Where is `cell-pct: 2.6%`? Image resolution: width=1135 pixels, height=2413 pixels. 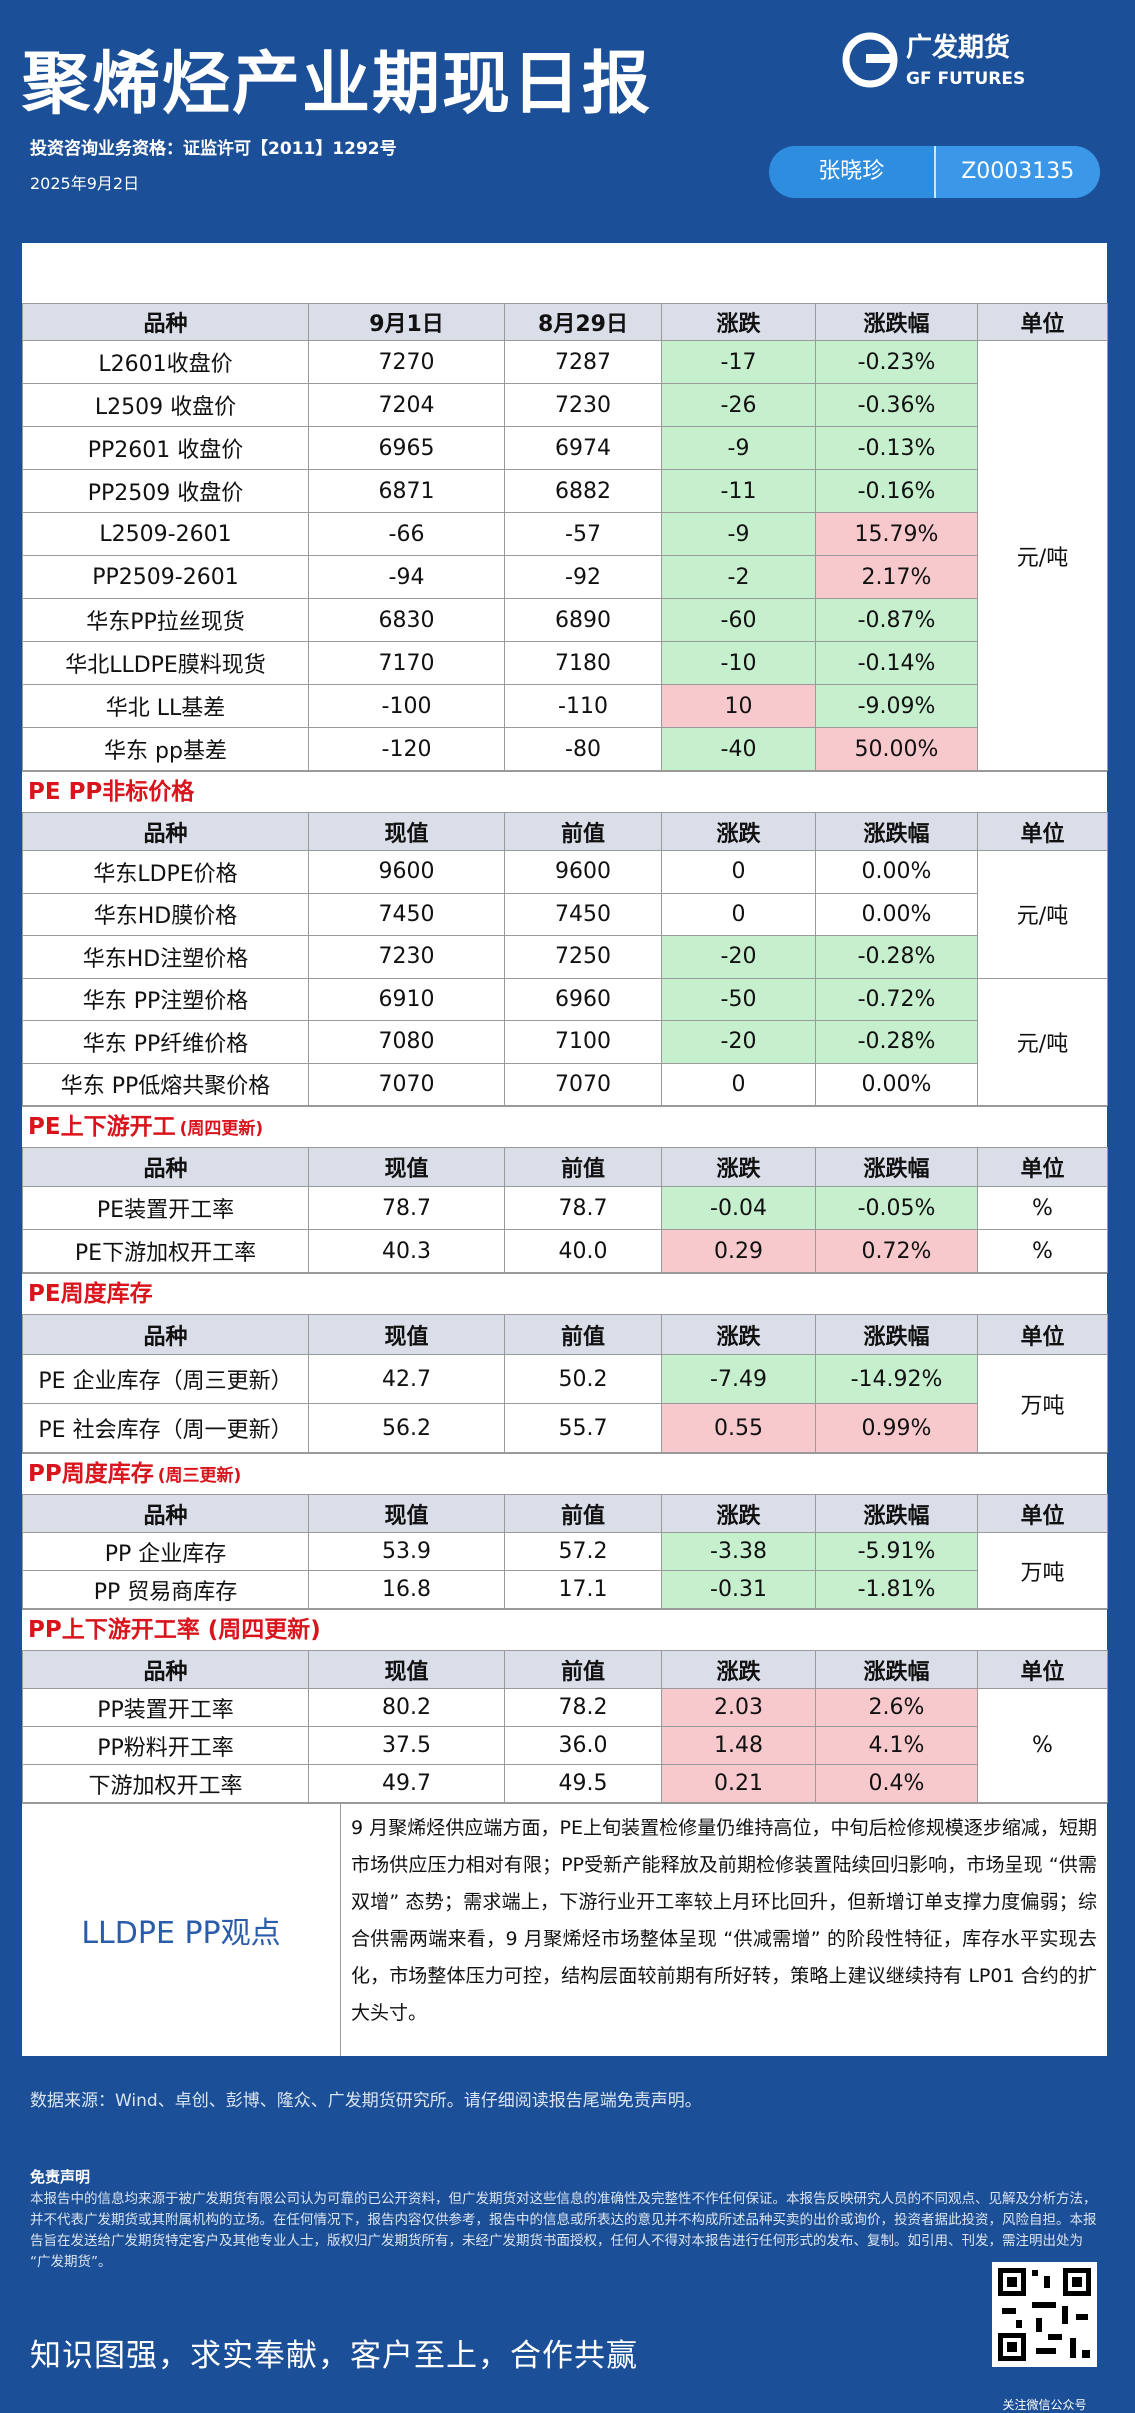 cell-pct: 2.6% is located at coordinates (896, 1707).